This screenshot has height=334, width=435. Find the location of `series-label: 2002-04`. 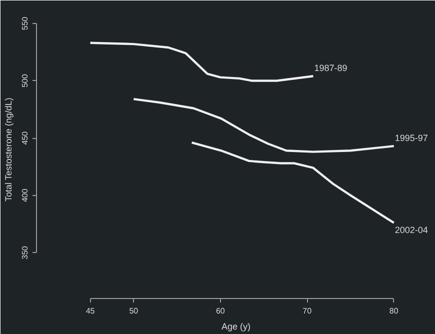

series-label: 2002-04 is located at coordinates (411, 229).